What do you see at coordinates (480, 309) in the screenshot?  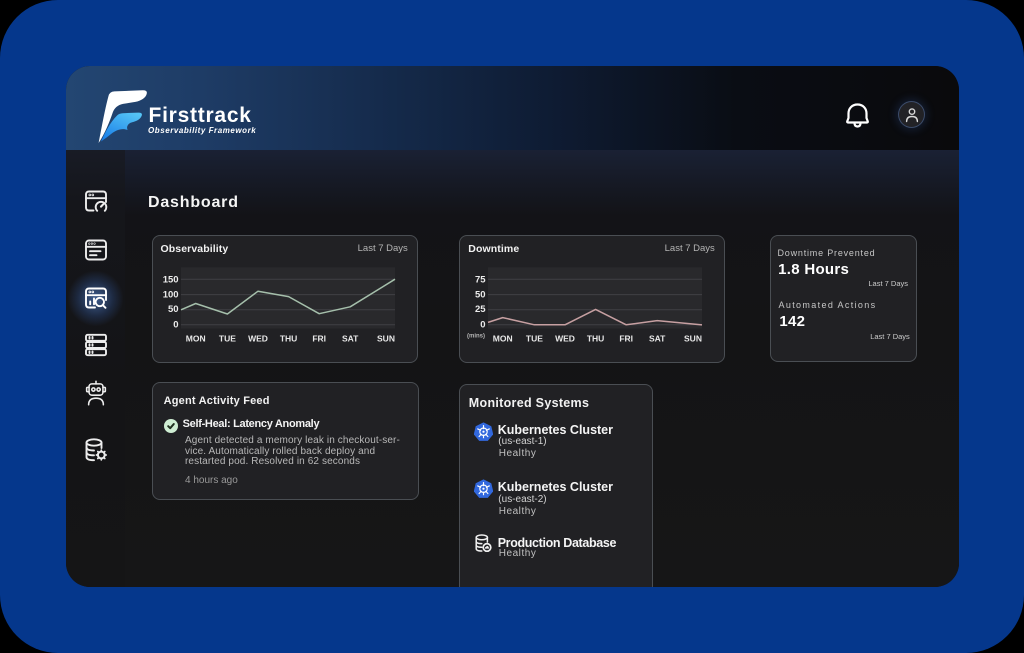 I see `svg-text: 25` at bounding box center [480, 309].